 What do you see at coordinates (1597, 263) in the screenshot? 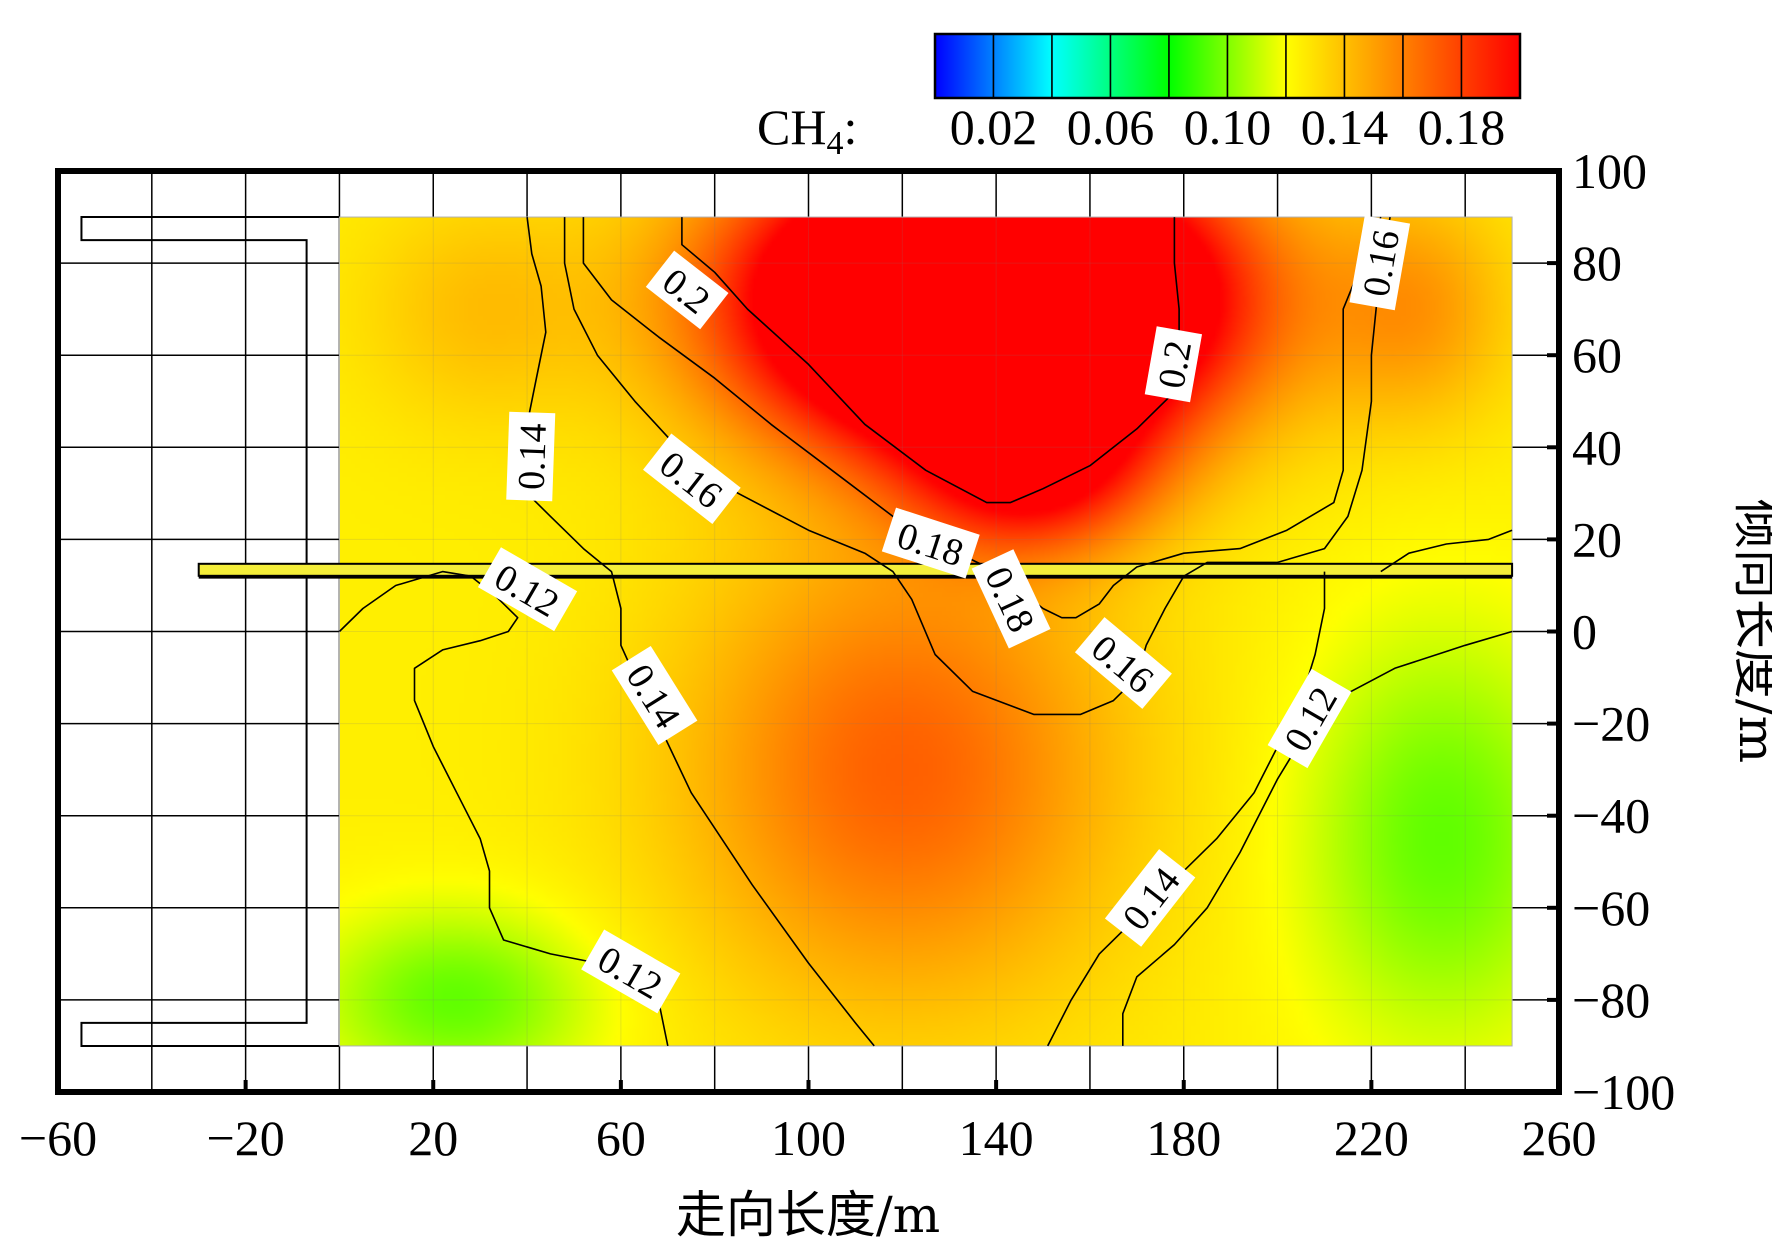
I see `y-tick-label: 80` at bounding box center [1597, 263].